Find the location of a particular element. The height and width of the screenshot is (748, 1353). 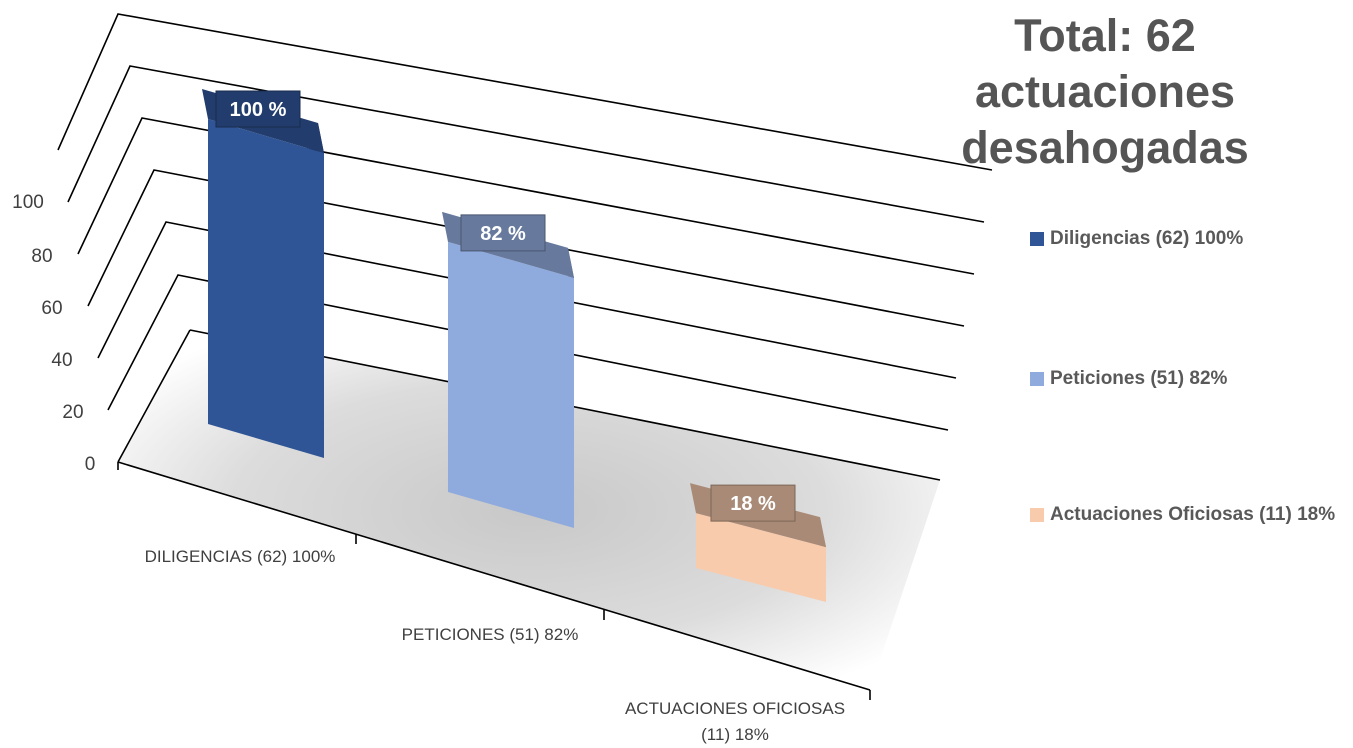

bar-data-label-text: 100 % is located at coordinates (258, 110).